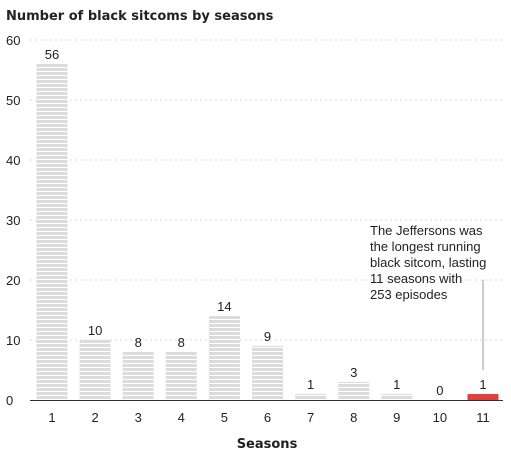  Describe the element at coordinates (396, 384) in the screenshot. I see `value-label-9: 1` at that location.